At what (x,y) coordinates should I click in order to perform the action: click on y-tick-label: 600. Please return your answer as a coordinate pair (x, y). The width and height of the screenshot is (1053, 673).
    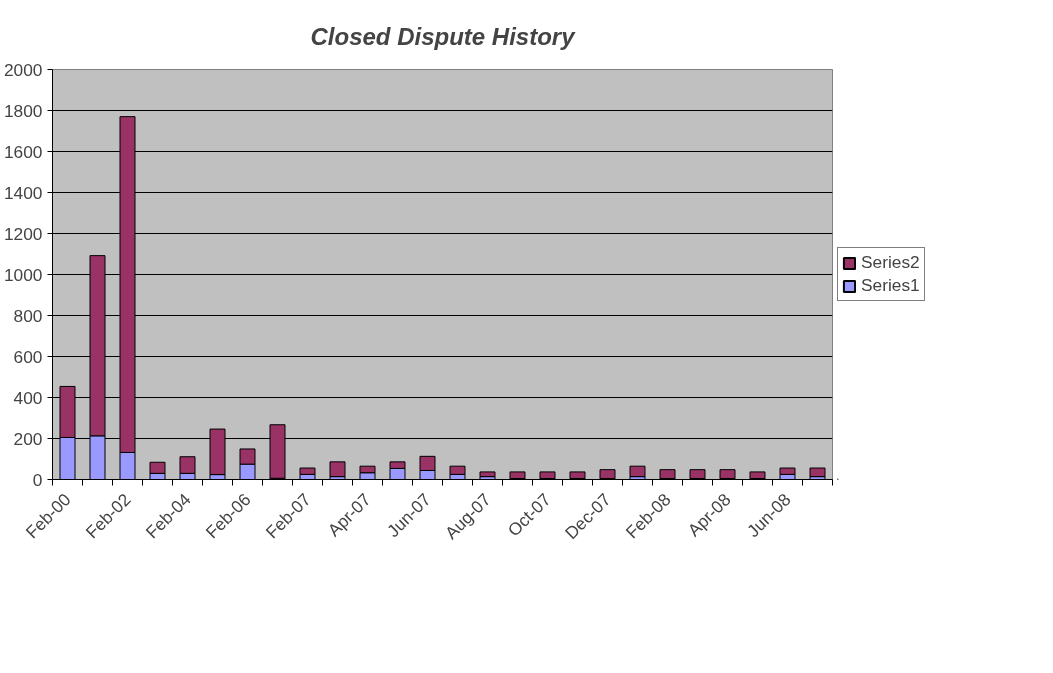
    Looking at the image, I should click on (28, 356).